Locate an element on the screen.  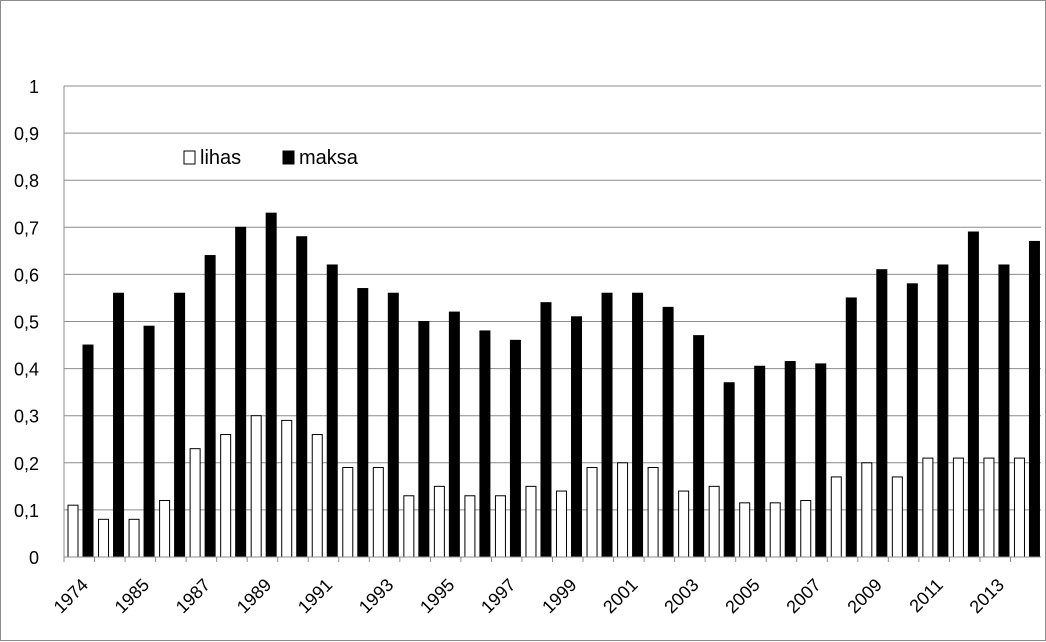
x-tick-label: 1995 is located at coordinates (437, 596).